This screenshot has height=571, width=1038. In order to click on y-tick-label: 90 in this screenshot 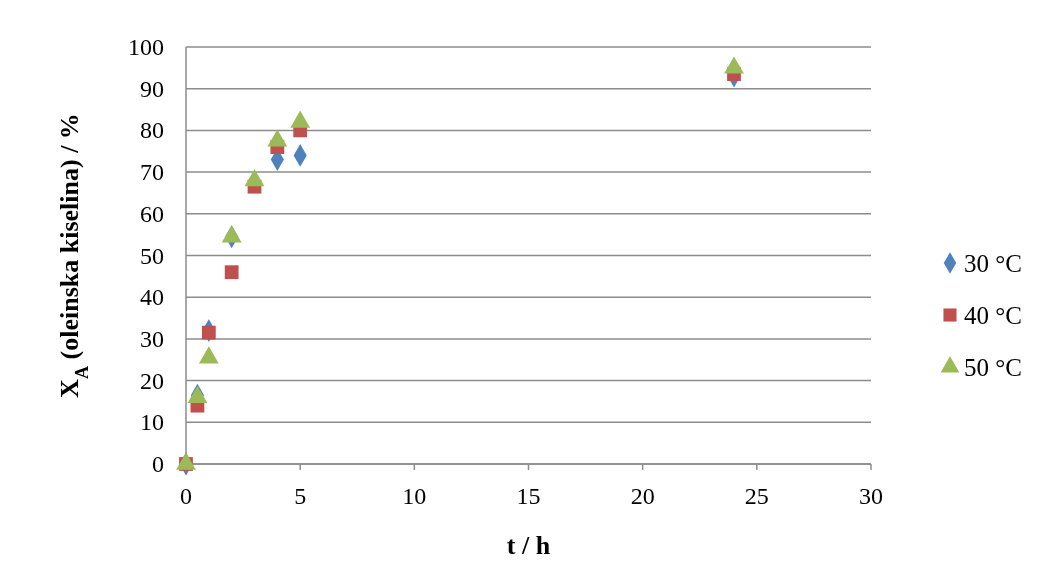, I will do `click(152, 88)`.